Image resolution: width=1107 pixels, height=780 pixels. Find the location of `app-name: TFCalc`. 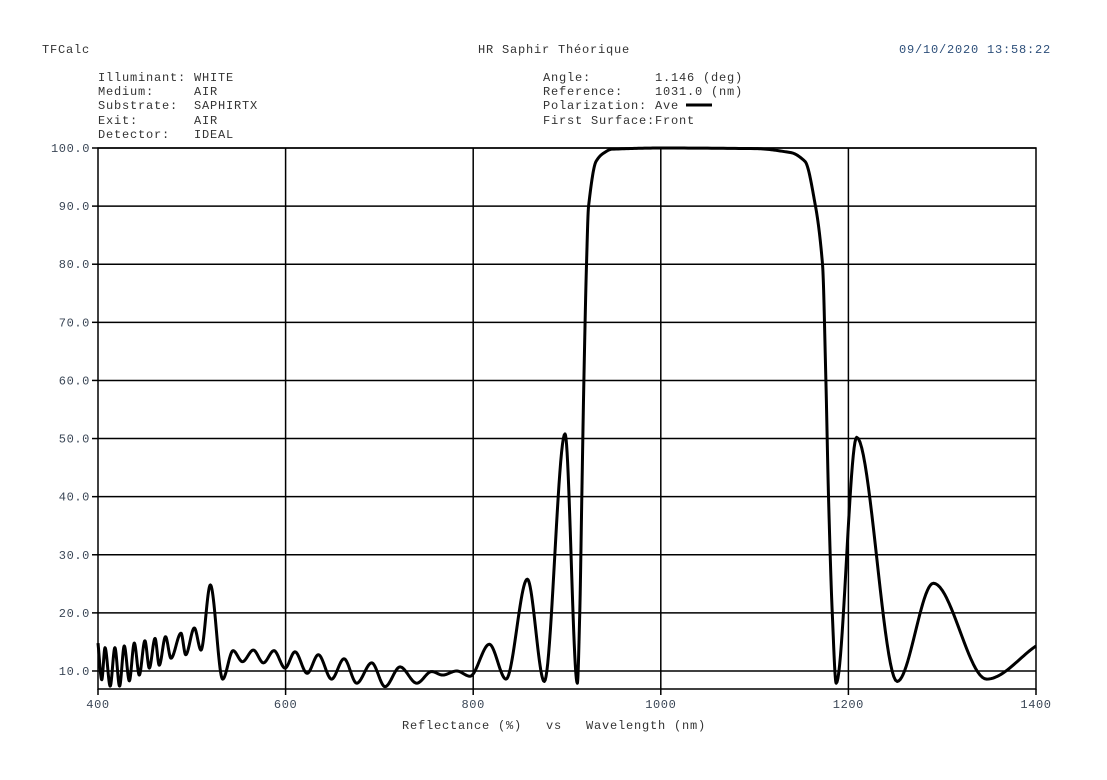

app-name: TFCalc is located at coordinates (66, 50).